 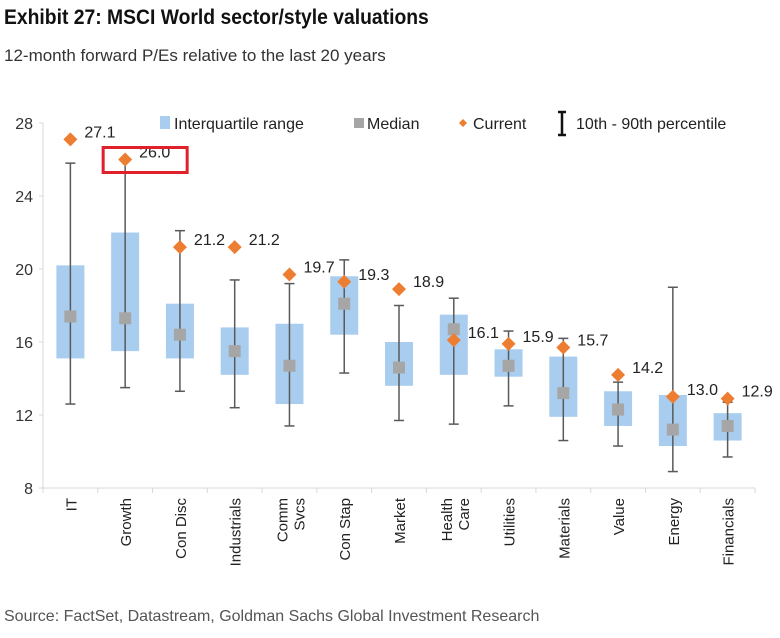 I want to click on x-category-label: Energy, so click(x=674, y=522).